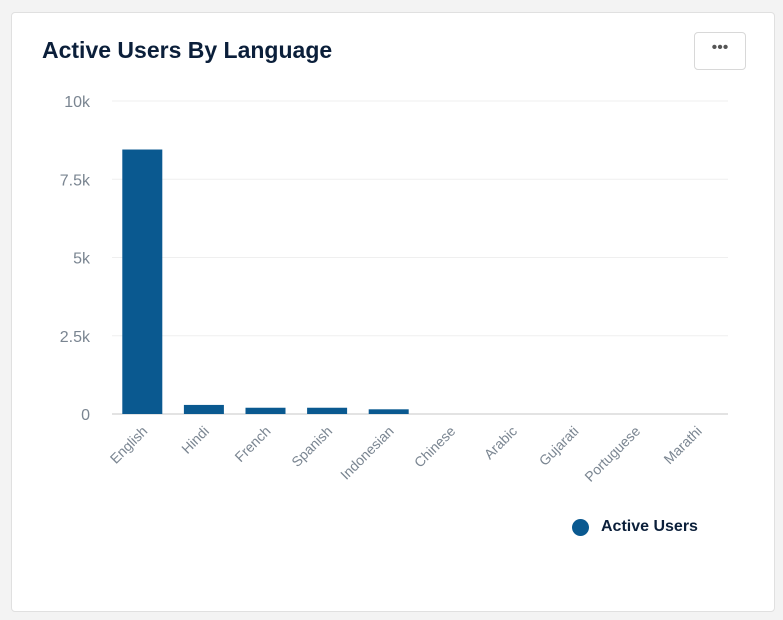  Describe the element at coordinates (187, 50) in the screenshot. I see `chart-title: Active Users By Language` at that location.